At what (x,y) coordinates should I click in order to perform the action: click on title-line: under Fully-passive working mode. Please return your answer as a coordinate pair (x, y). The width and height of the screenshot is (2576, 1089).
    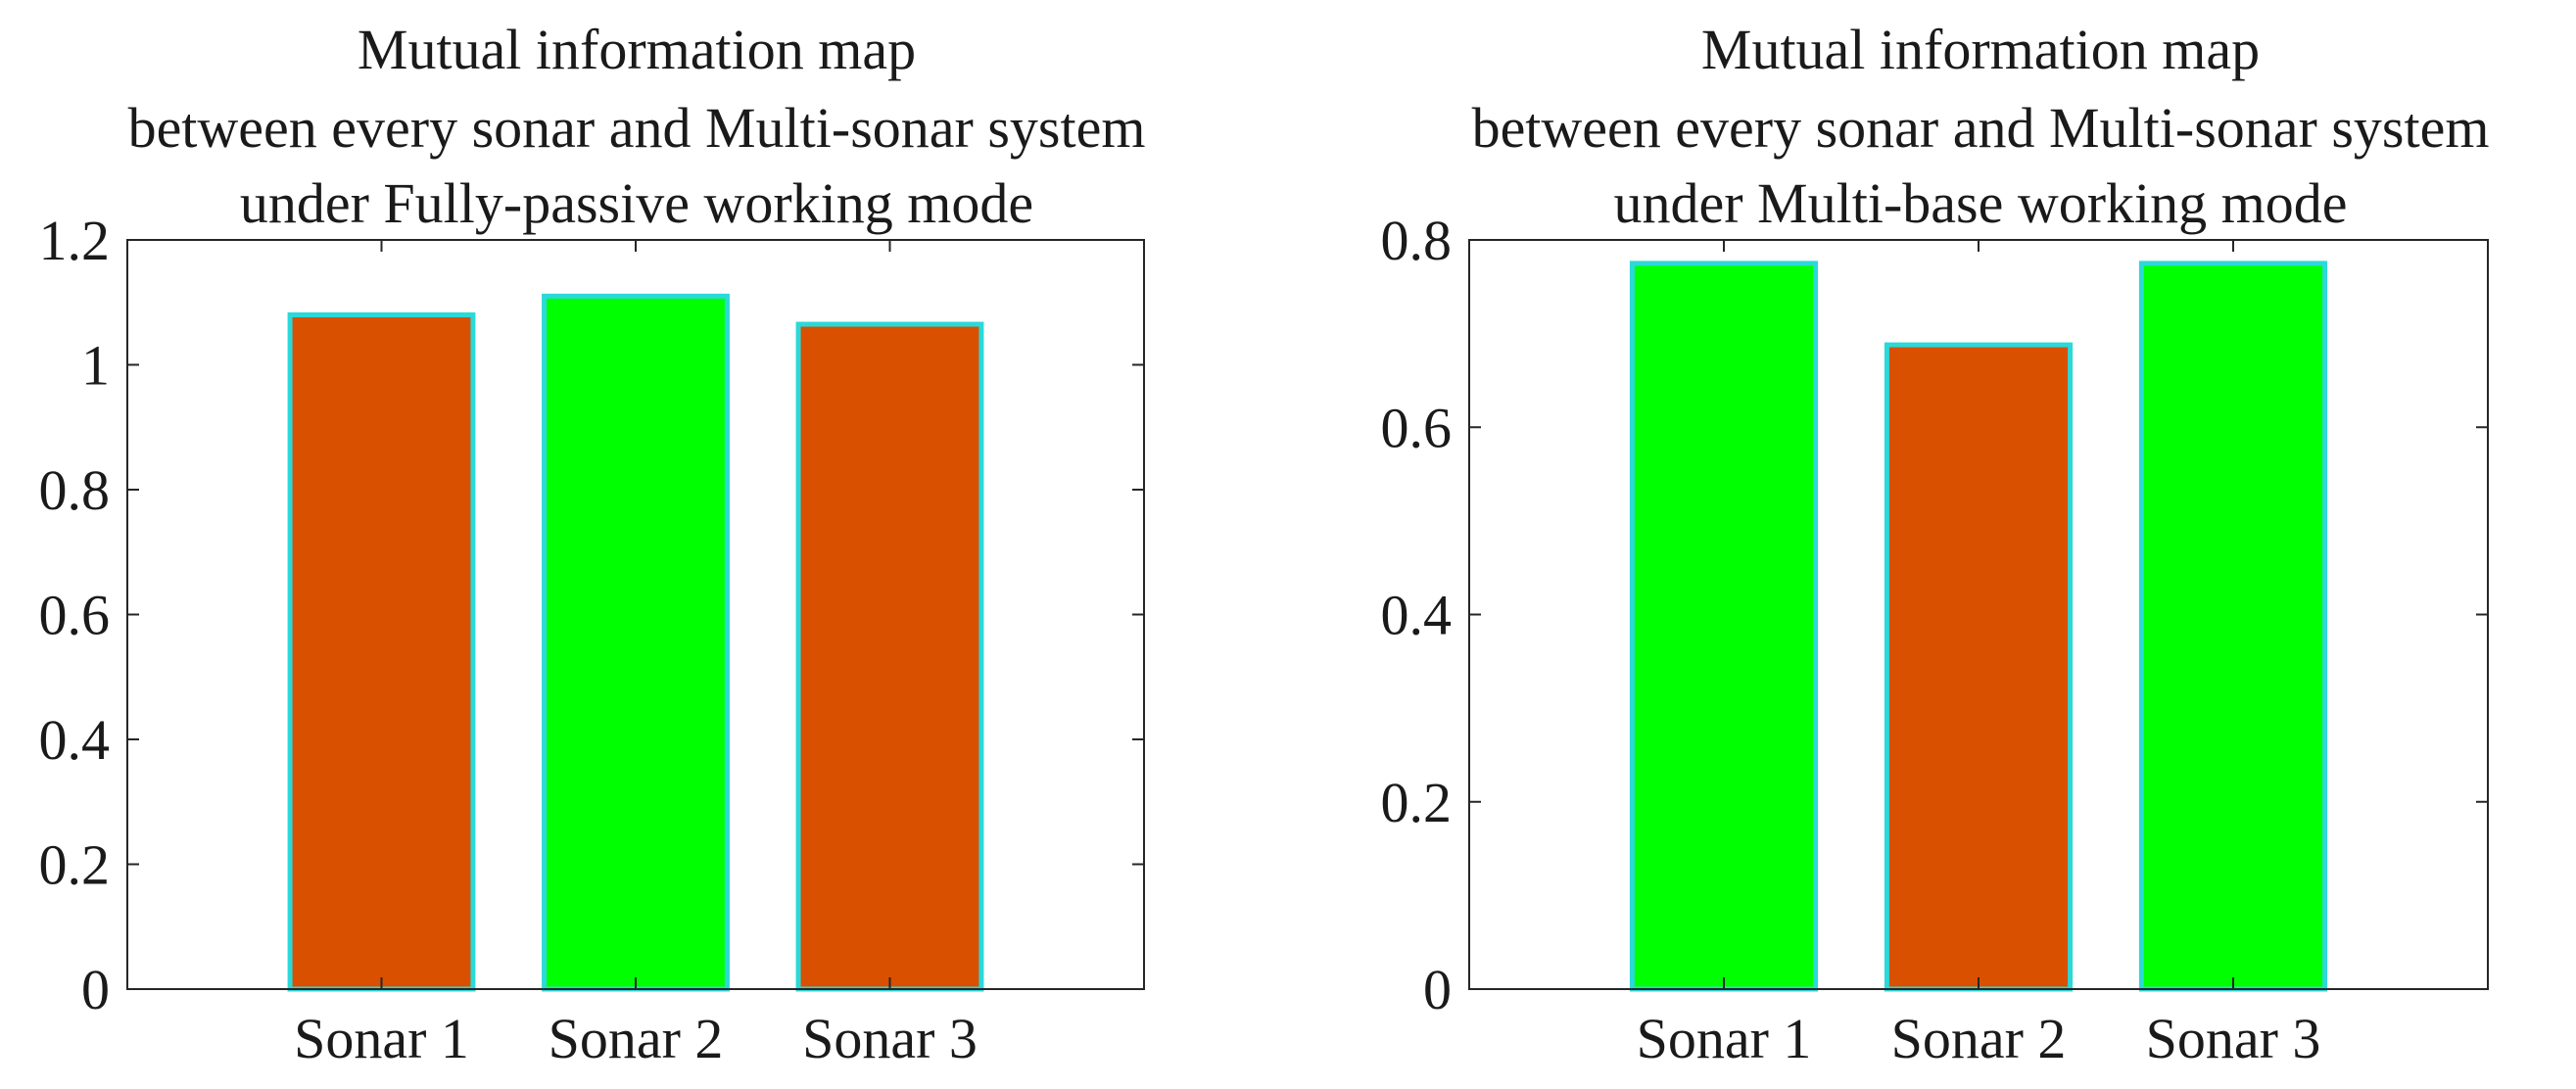
    Looking at the image, I should click on (637, 203).